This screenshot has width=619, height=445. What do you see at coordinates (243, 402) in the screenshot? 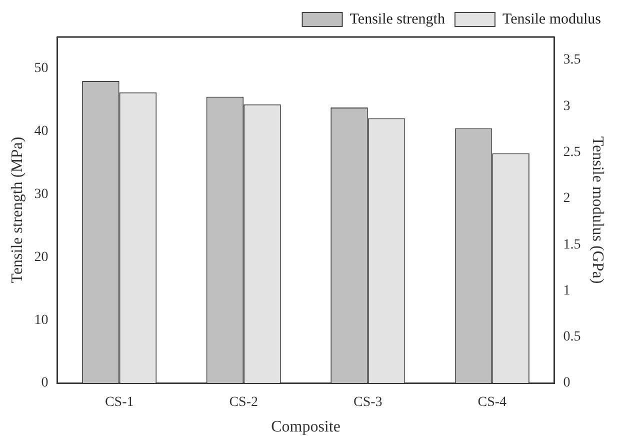
I see `x-tick-label: CS-2` at bounding box center [243, 402].